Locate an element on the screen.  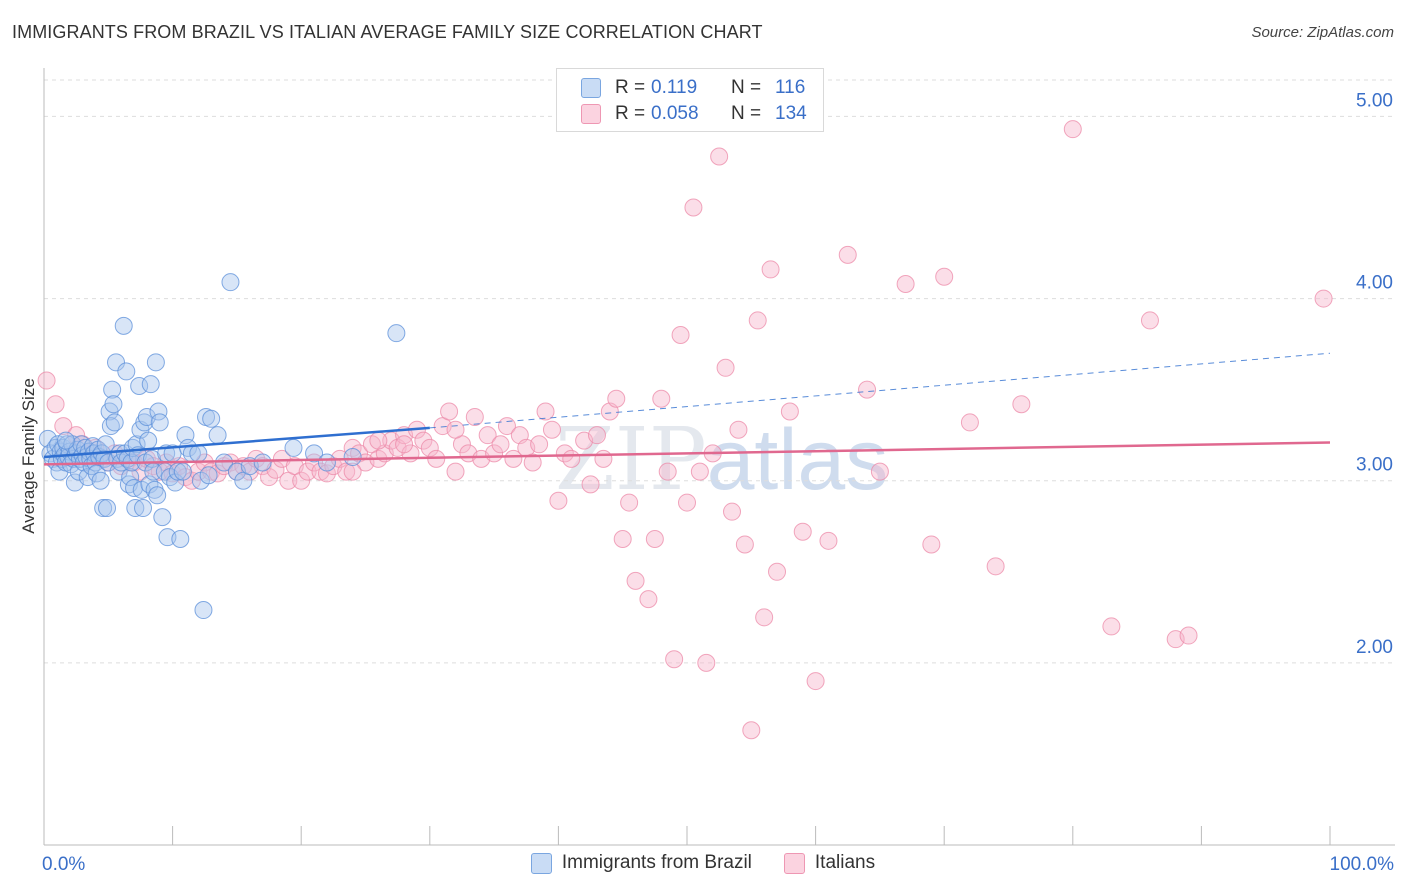
y-tick-label: 4.00 is located at coordinates (1374, 283).